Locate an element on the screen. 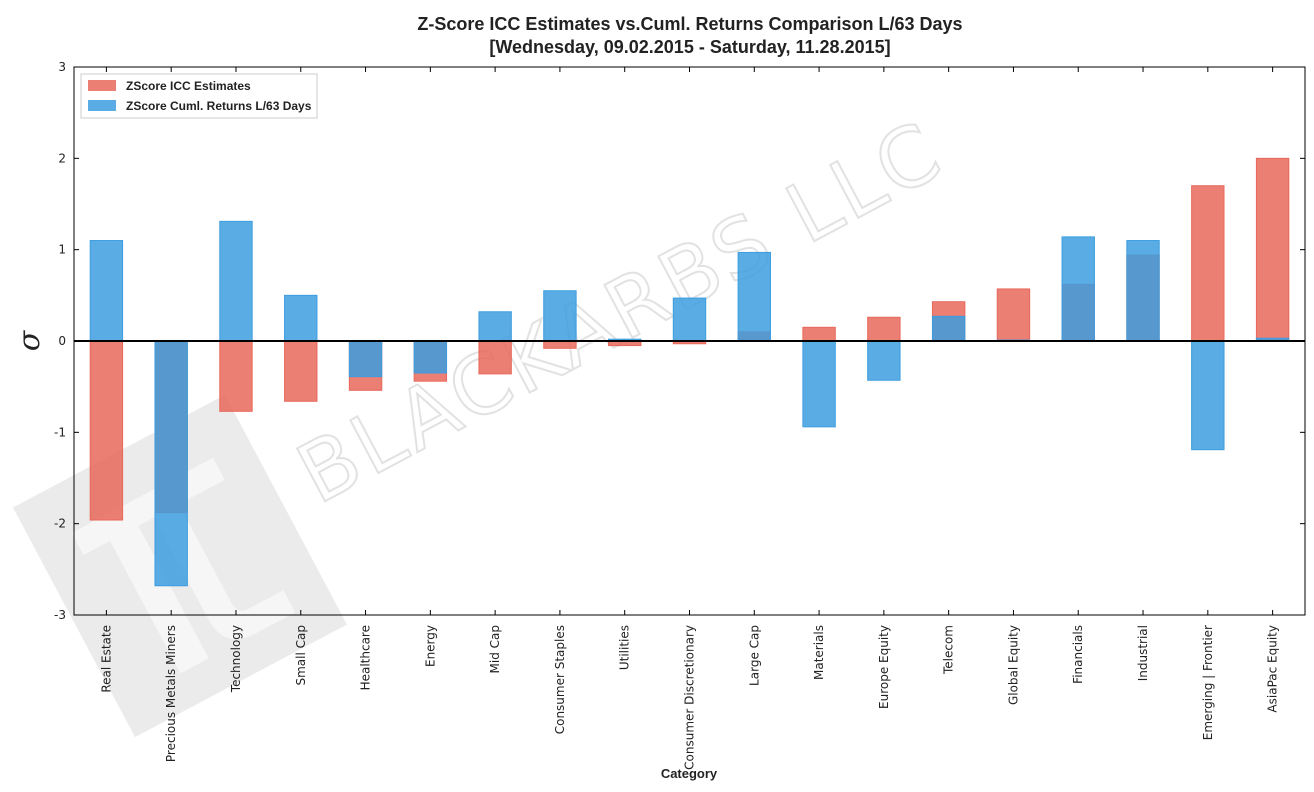  category-label: Consumer Staples is located at coordinates (560, 679).